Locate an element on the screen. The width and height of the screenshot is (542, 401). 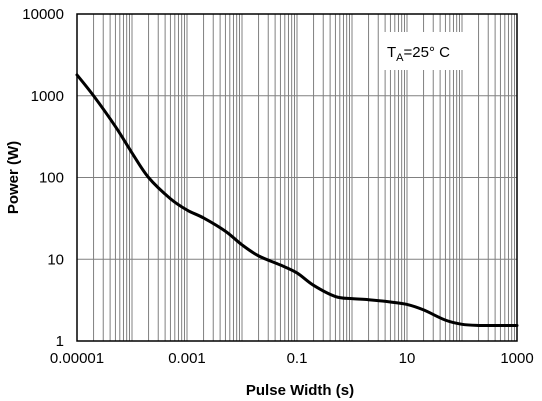
x-tick-label: 0.001 is located at coordinates (187, 358).